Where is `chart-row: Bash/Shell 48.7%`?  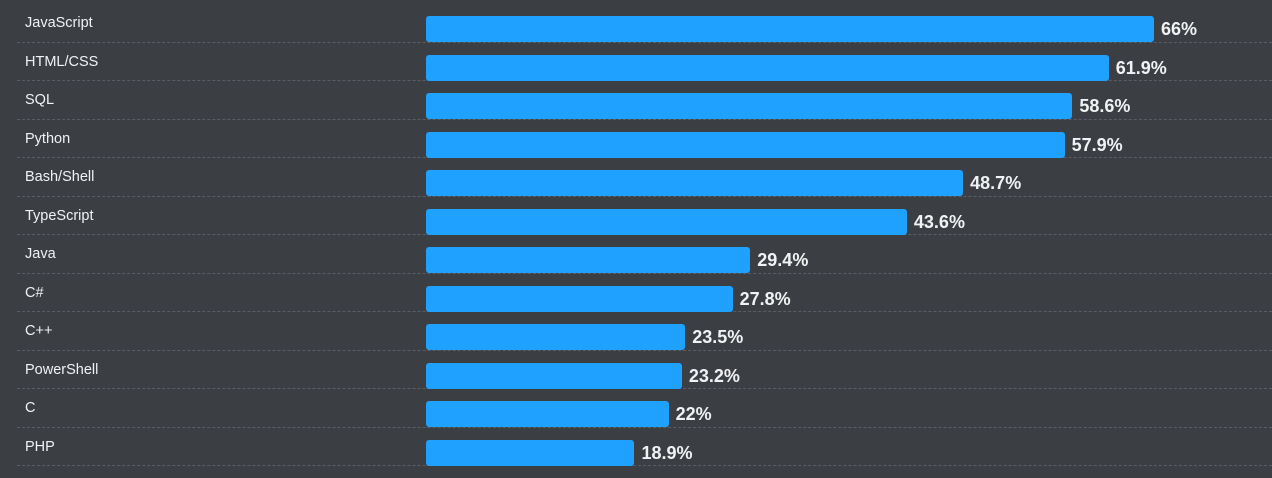 chart-row: Bash/Shell 48.7% is located at coordinates (644, 177).